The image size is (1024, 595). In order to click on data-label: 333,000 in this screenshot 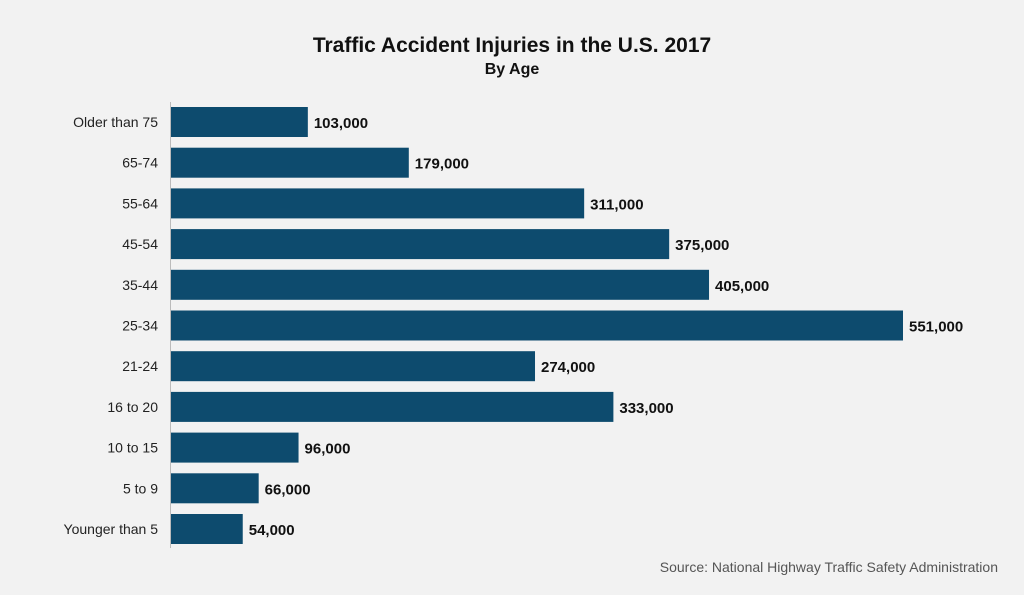, I will do `click(646, 408)`.